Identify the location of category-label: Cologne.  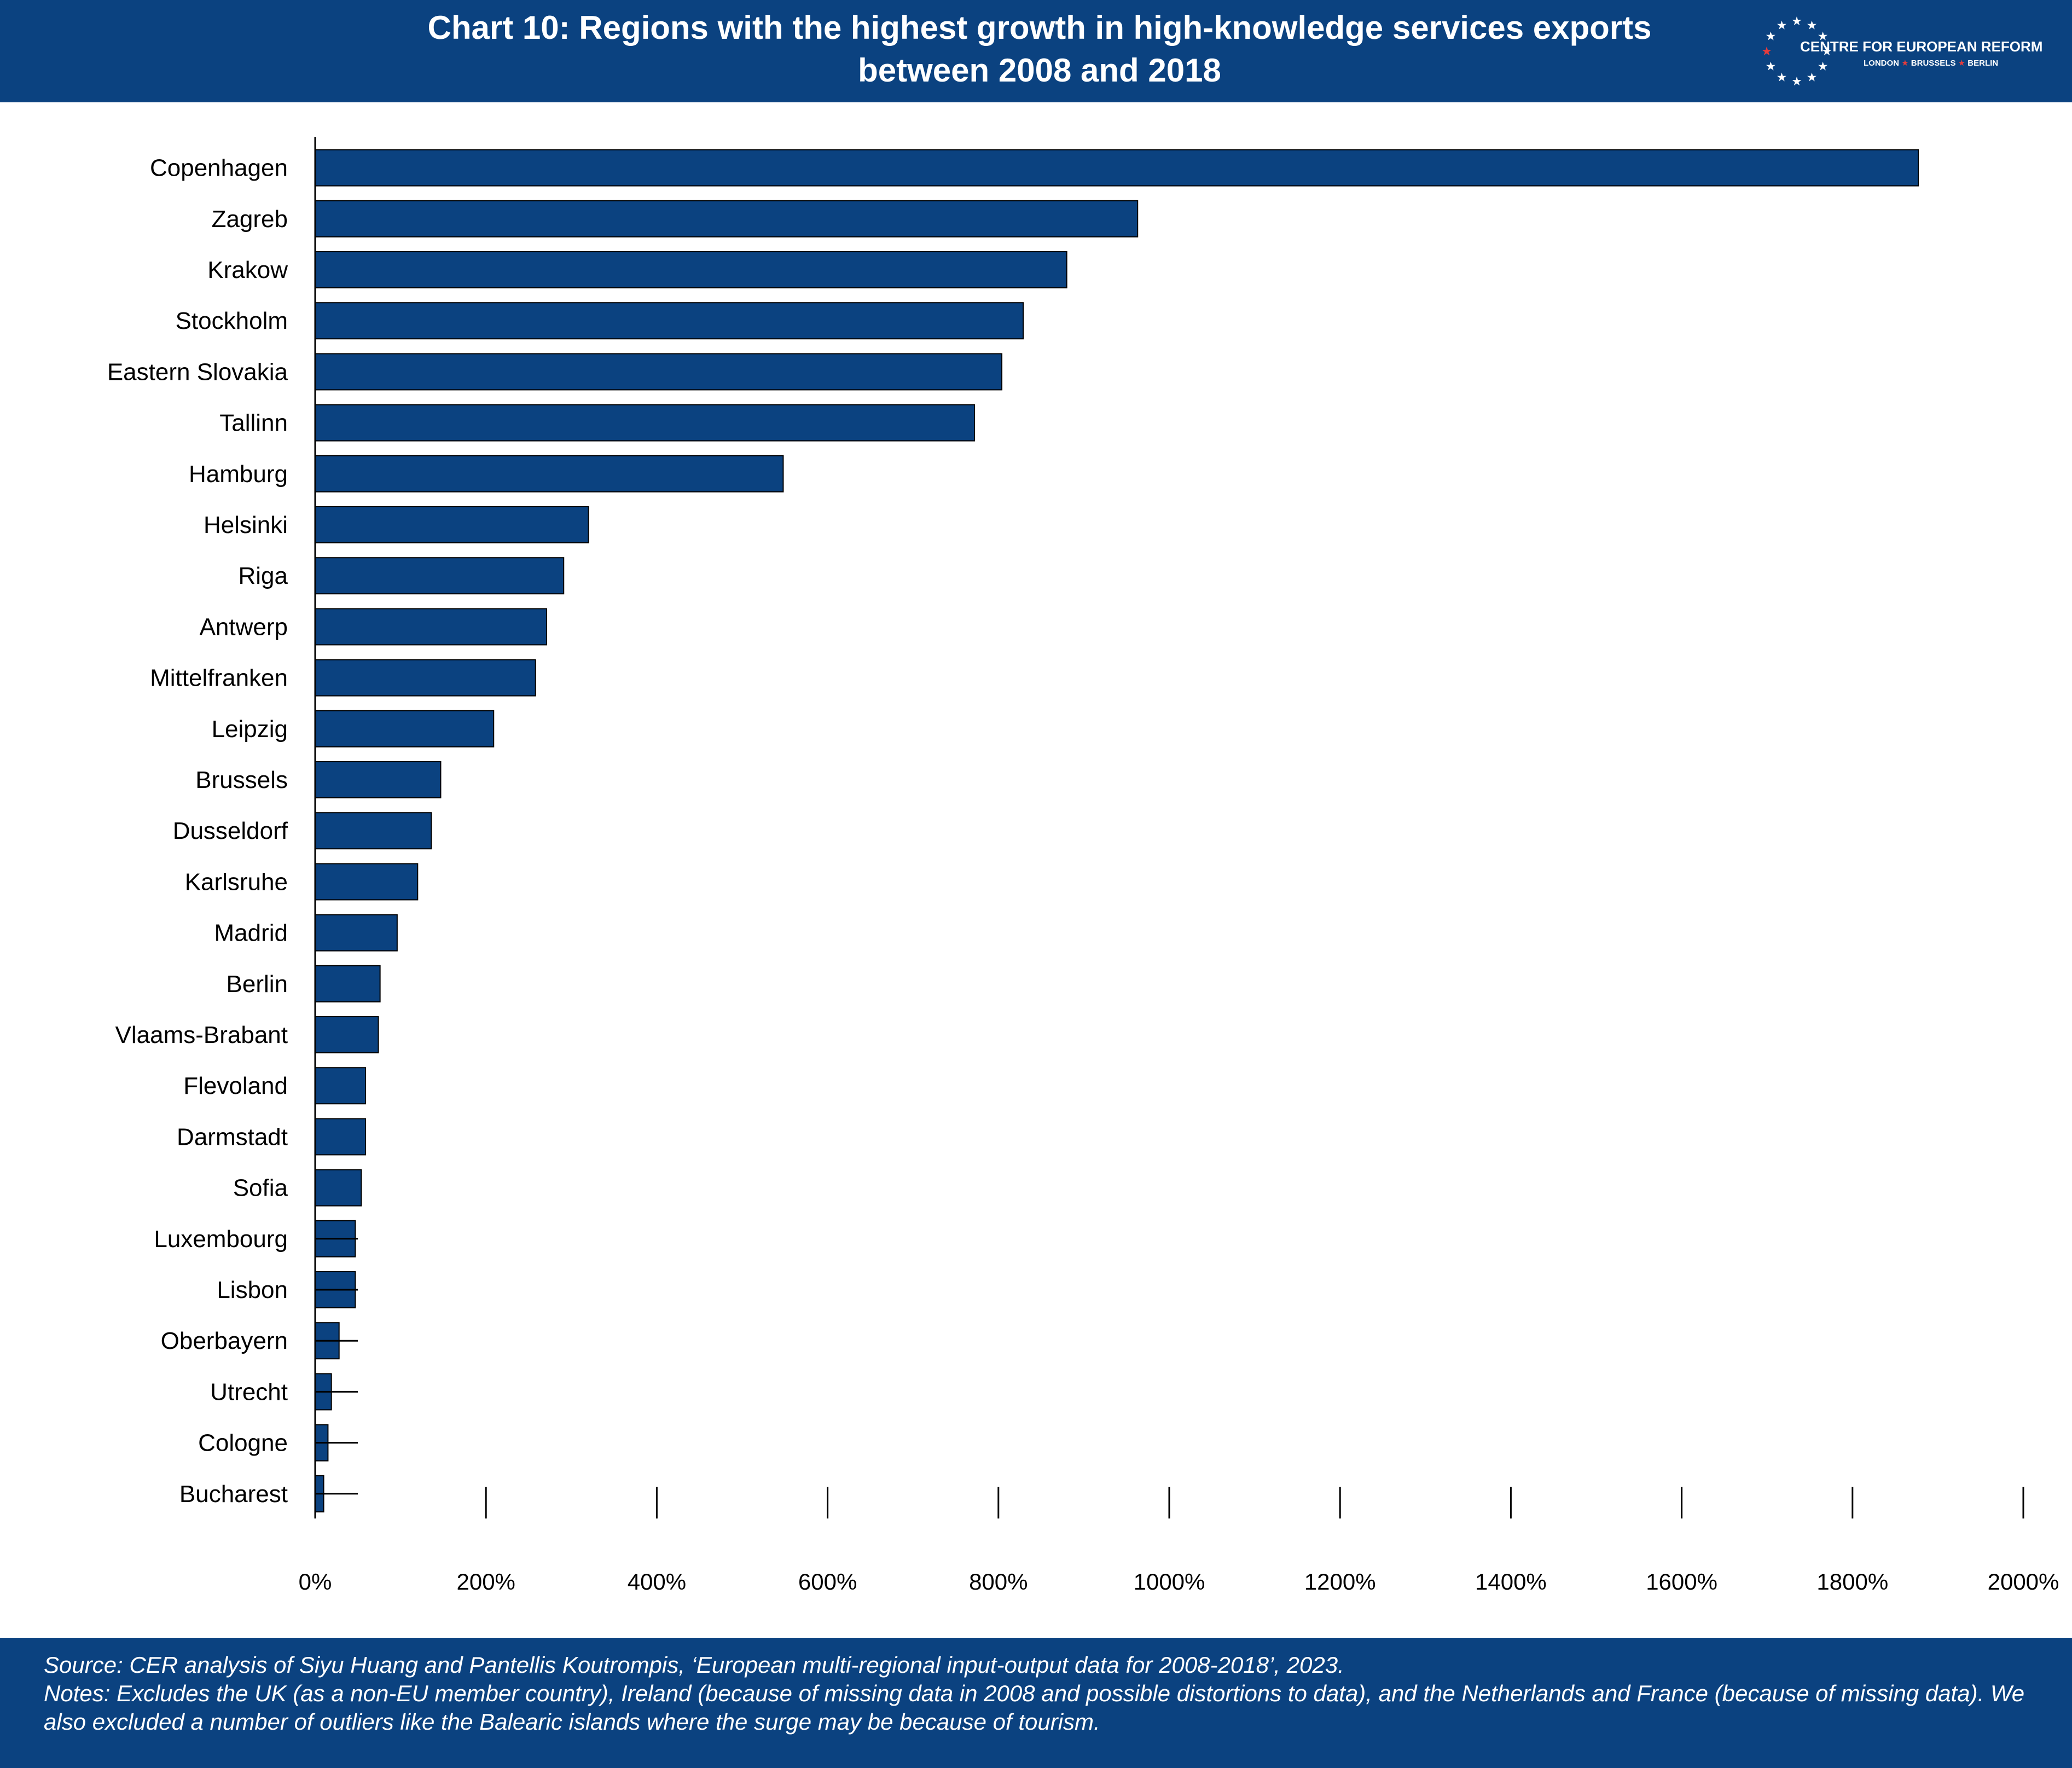
(243, 1443).